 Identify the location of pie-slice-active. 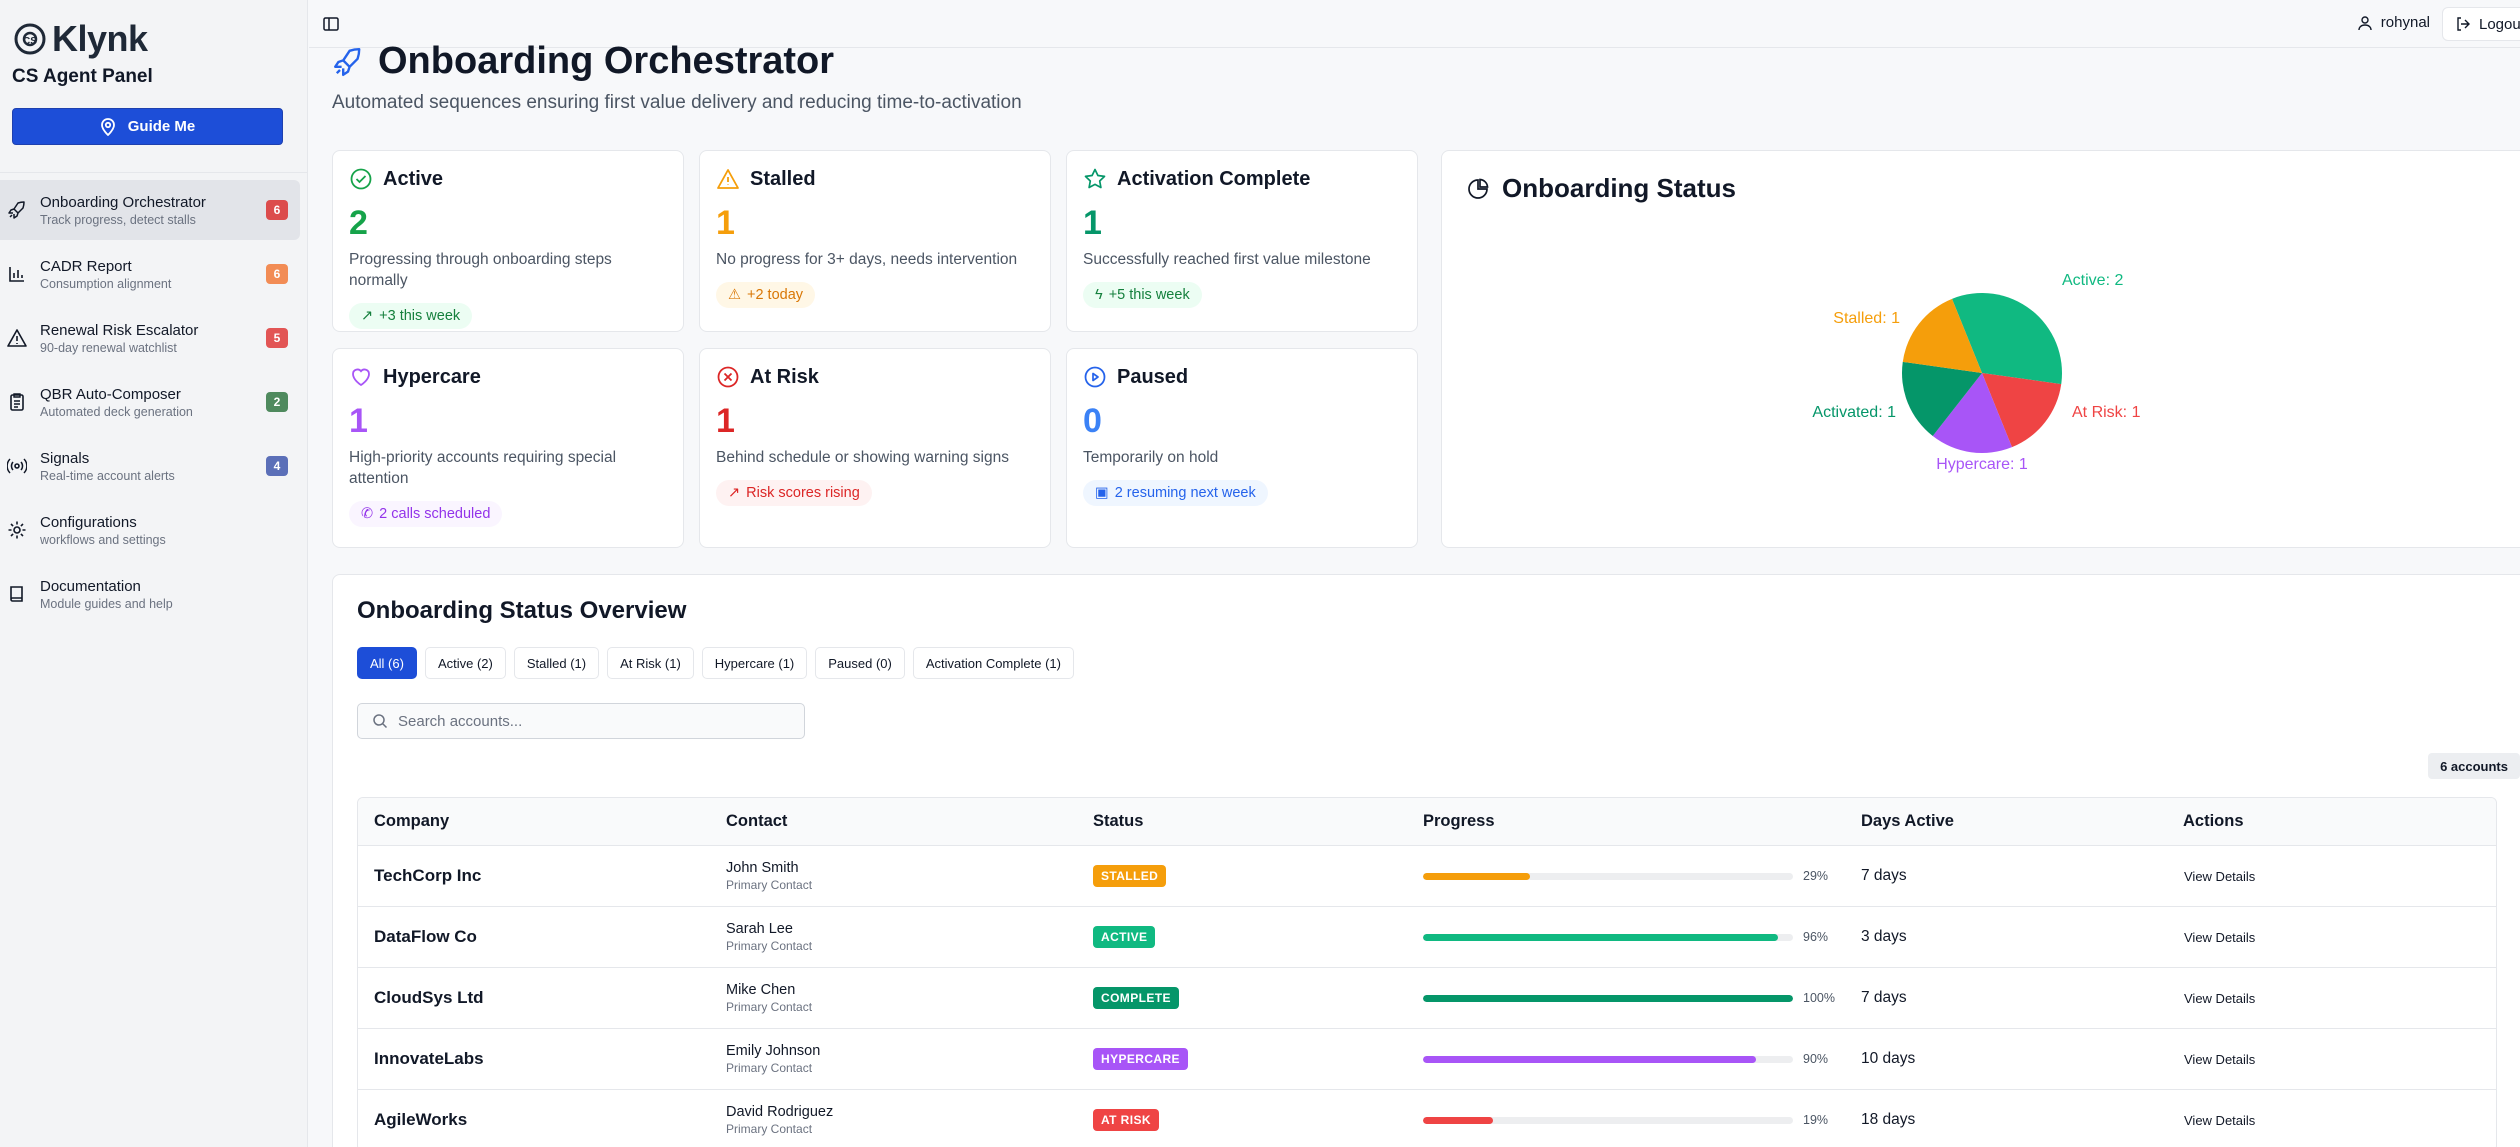
(2007, 339).